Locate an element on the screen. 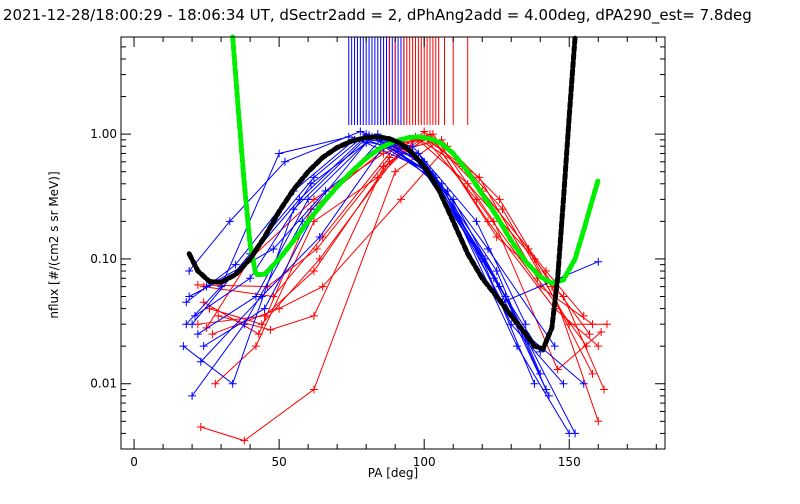 This screenshot has width=800, height=504. x-tick-label: 0 is located at coordinates (134, 462).